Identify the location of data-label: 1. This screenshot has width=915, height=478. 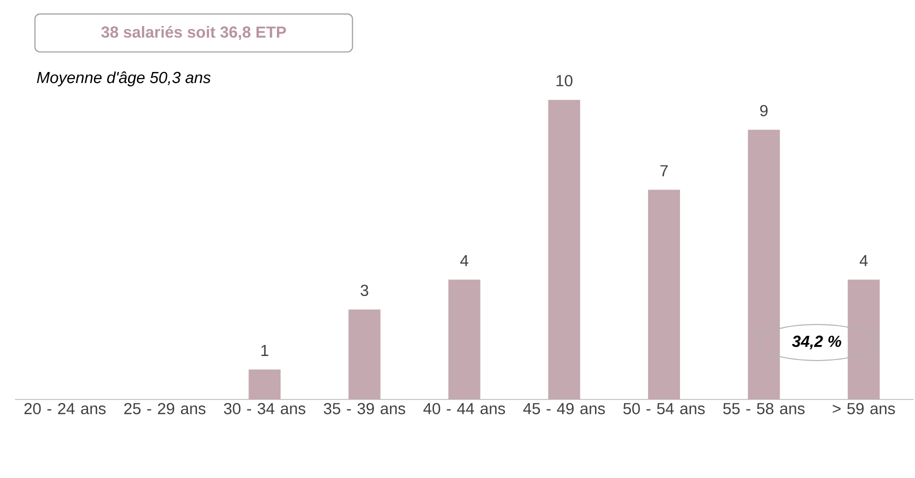
(264, 350).